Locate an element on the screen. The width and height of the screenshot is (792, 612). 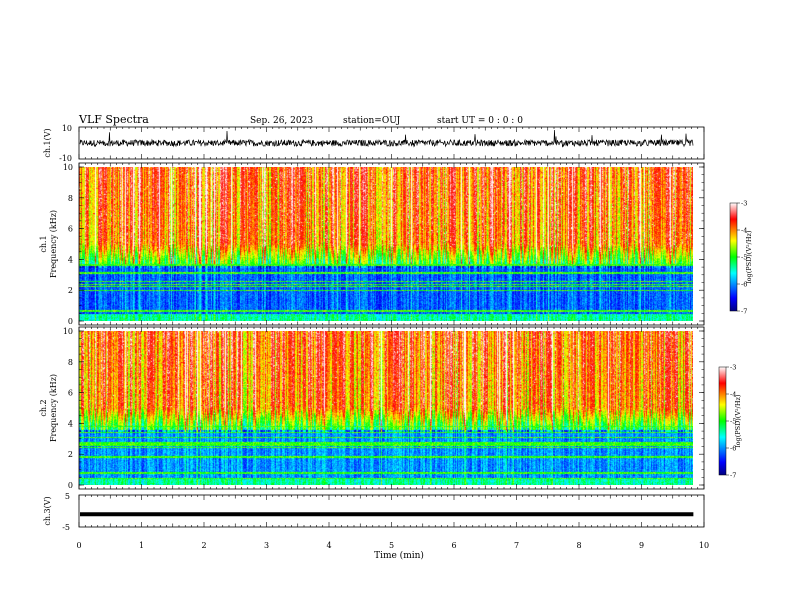
ch1-waveform-line is located at coordinates (386, 138).